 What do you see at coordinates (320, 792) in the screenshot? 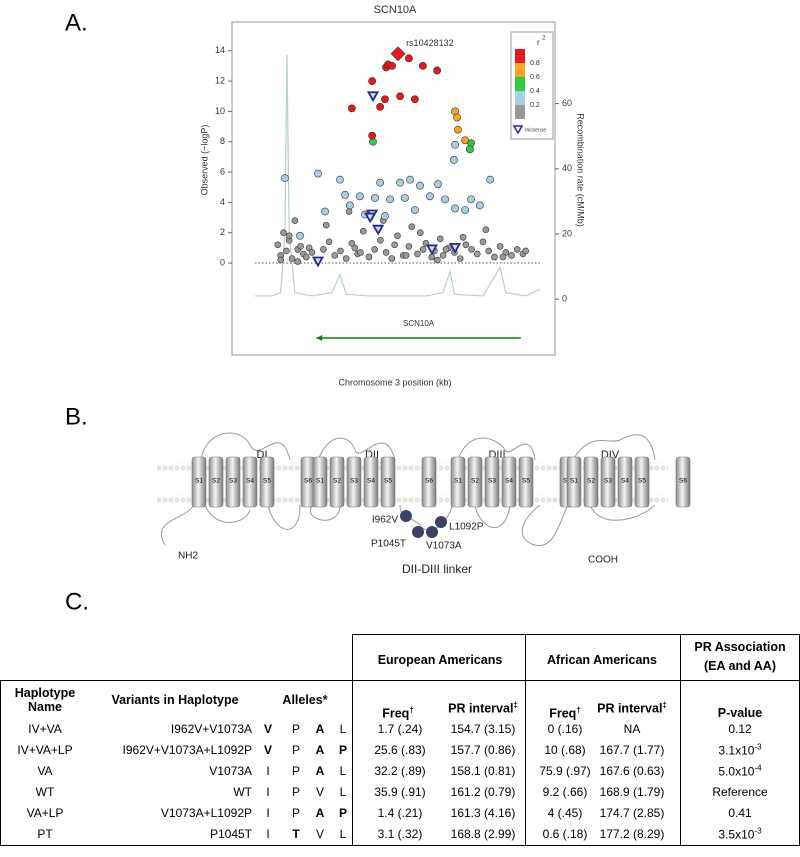
I see `table-cell: V` at bounding box center [320, 792].